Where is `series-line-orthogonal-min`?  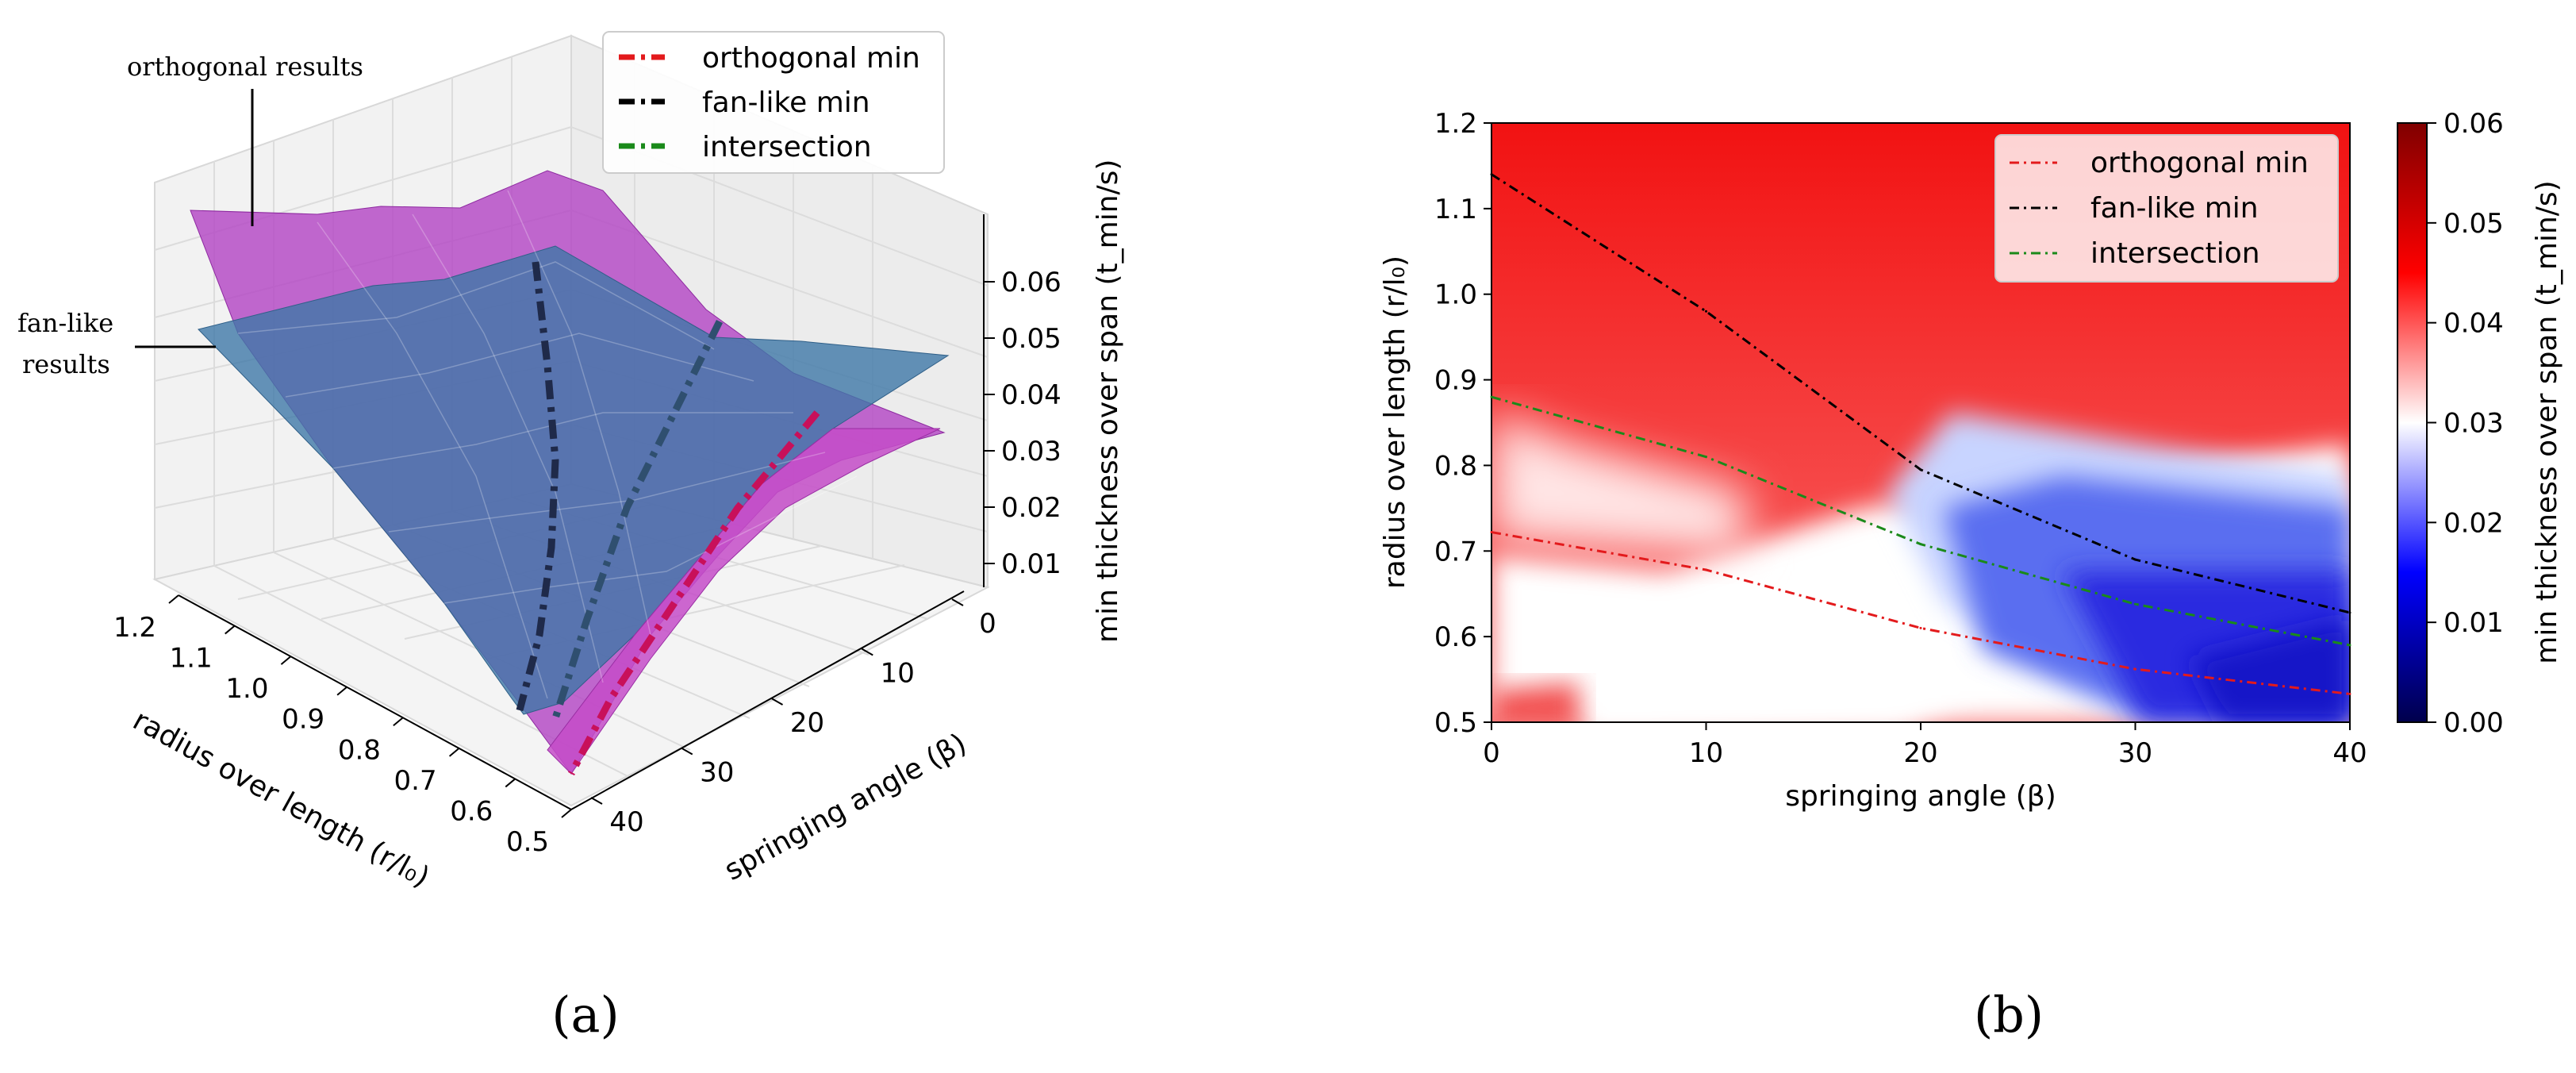 series-line-orthogonal-min is located at coordinates (1921, 613).